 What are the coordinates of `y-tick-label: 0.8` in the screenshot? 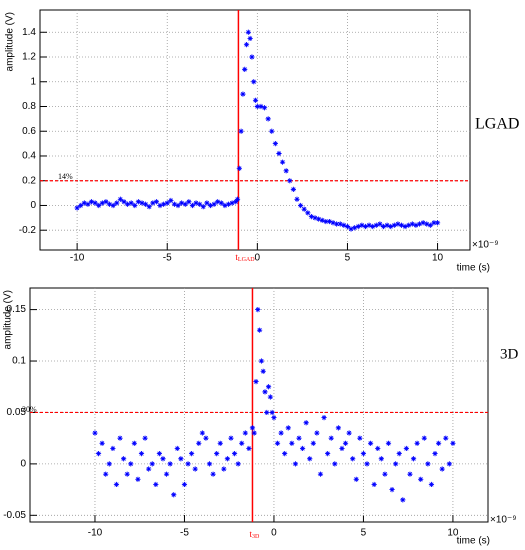 It's located at (29, 106).